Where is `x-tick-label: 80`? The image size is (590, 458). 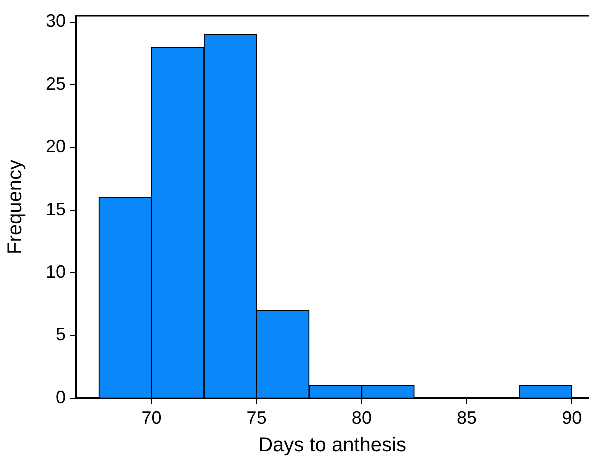
x-tick-label: 80 is located at coordinates (362, 418).